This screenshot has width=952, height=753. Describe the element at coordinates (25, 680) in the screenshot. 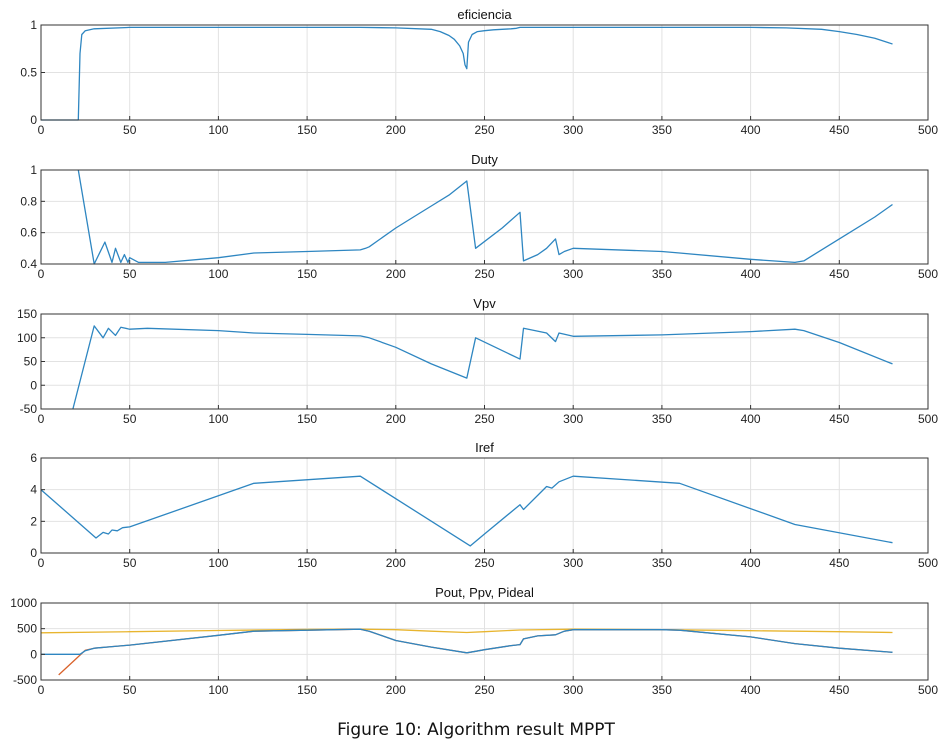

I see `y-tick-label: -500` at that location.